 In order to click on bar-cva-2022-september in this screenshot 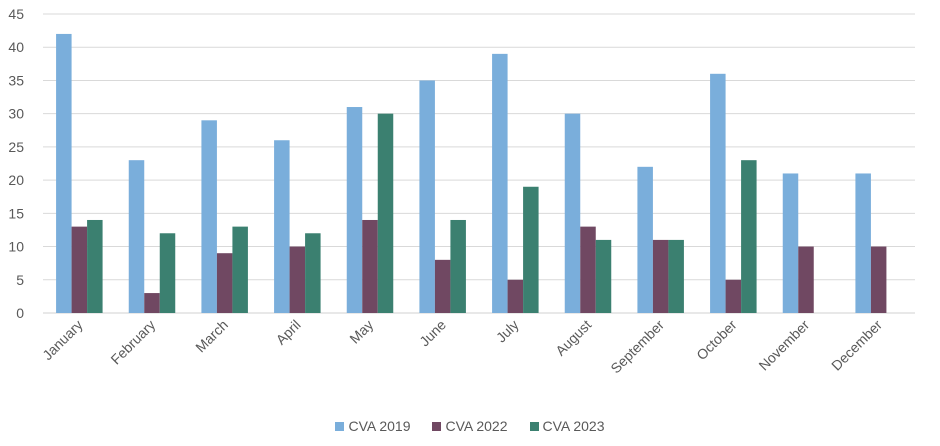, I will do `click(660, 276)`.